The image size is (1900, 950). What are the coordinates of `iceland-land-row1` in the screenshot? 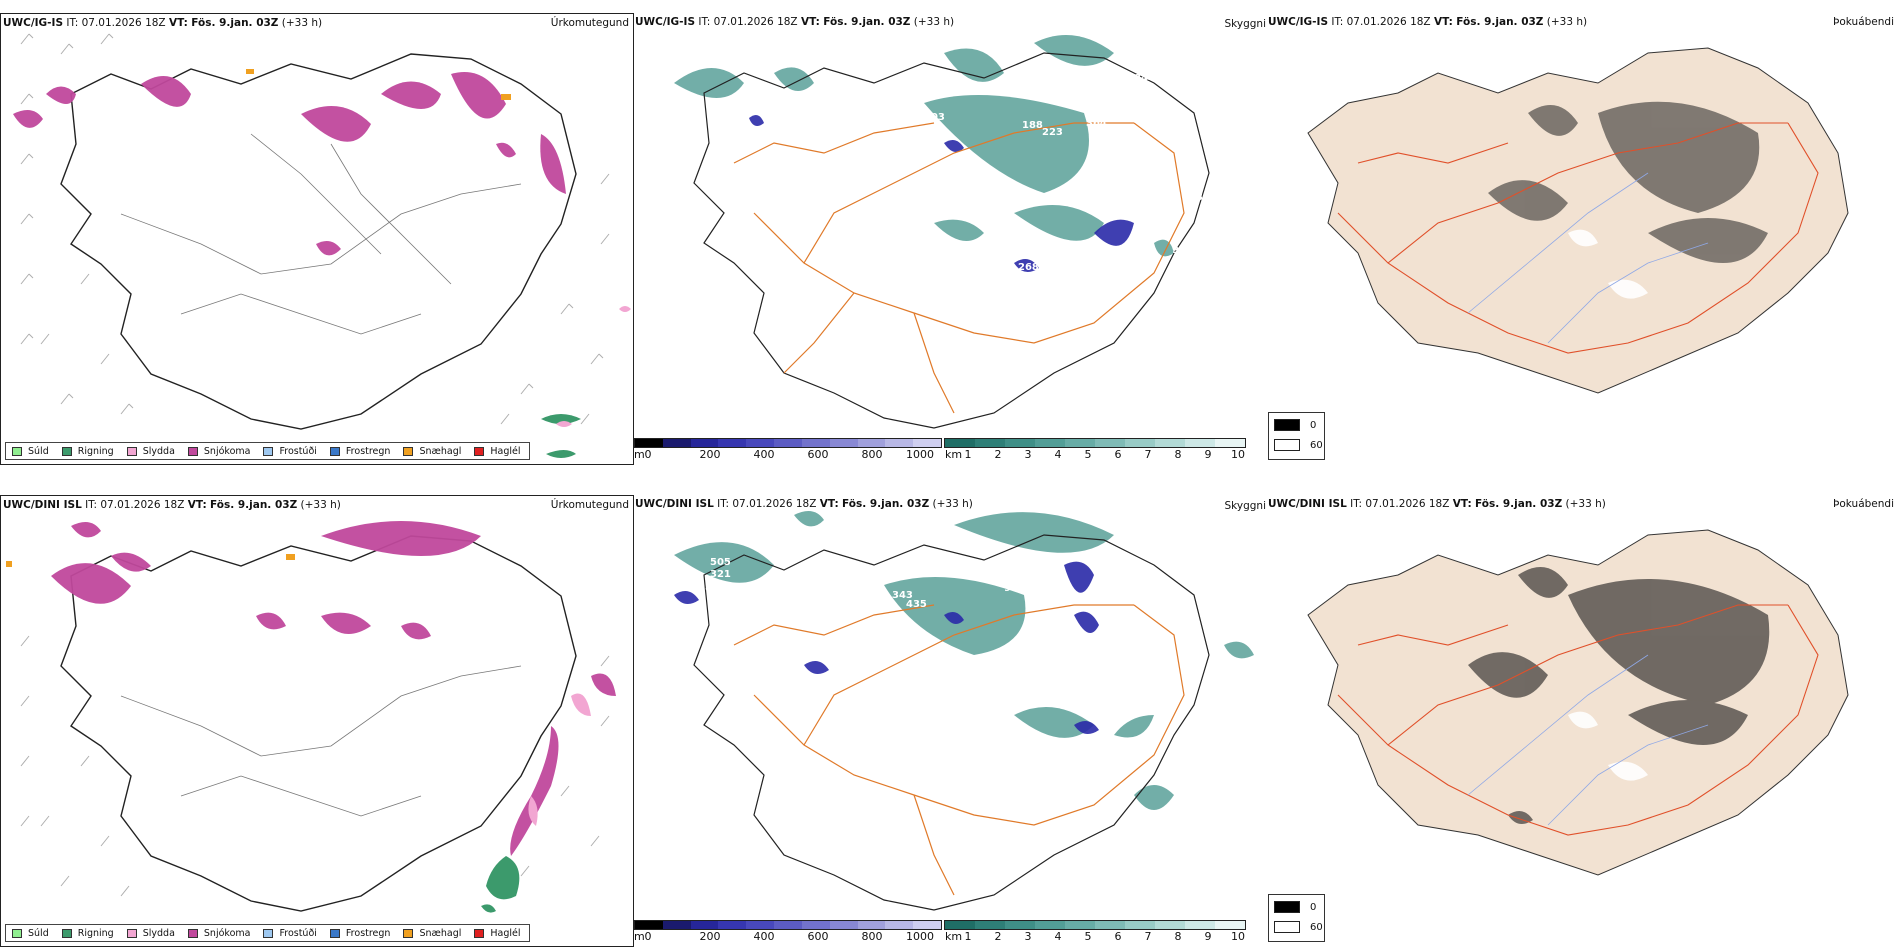 It's located at (1578, 220).